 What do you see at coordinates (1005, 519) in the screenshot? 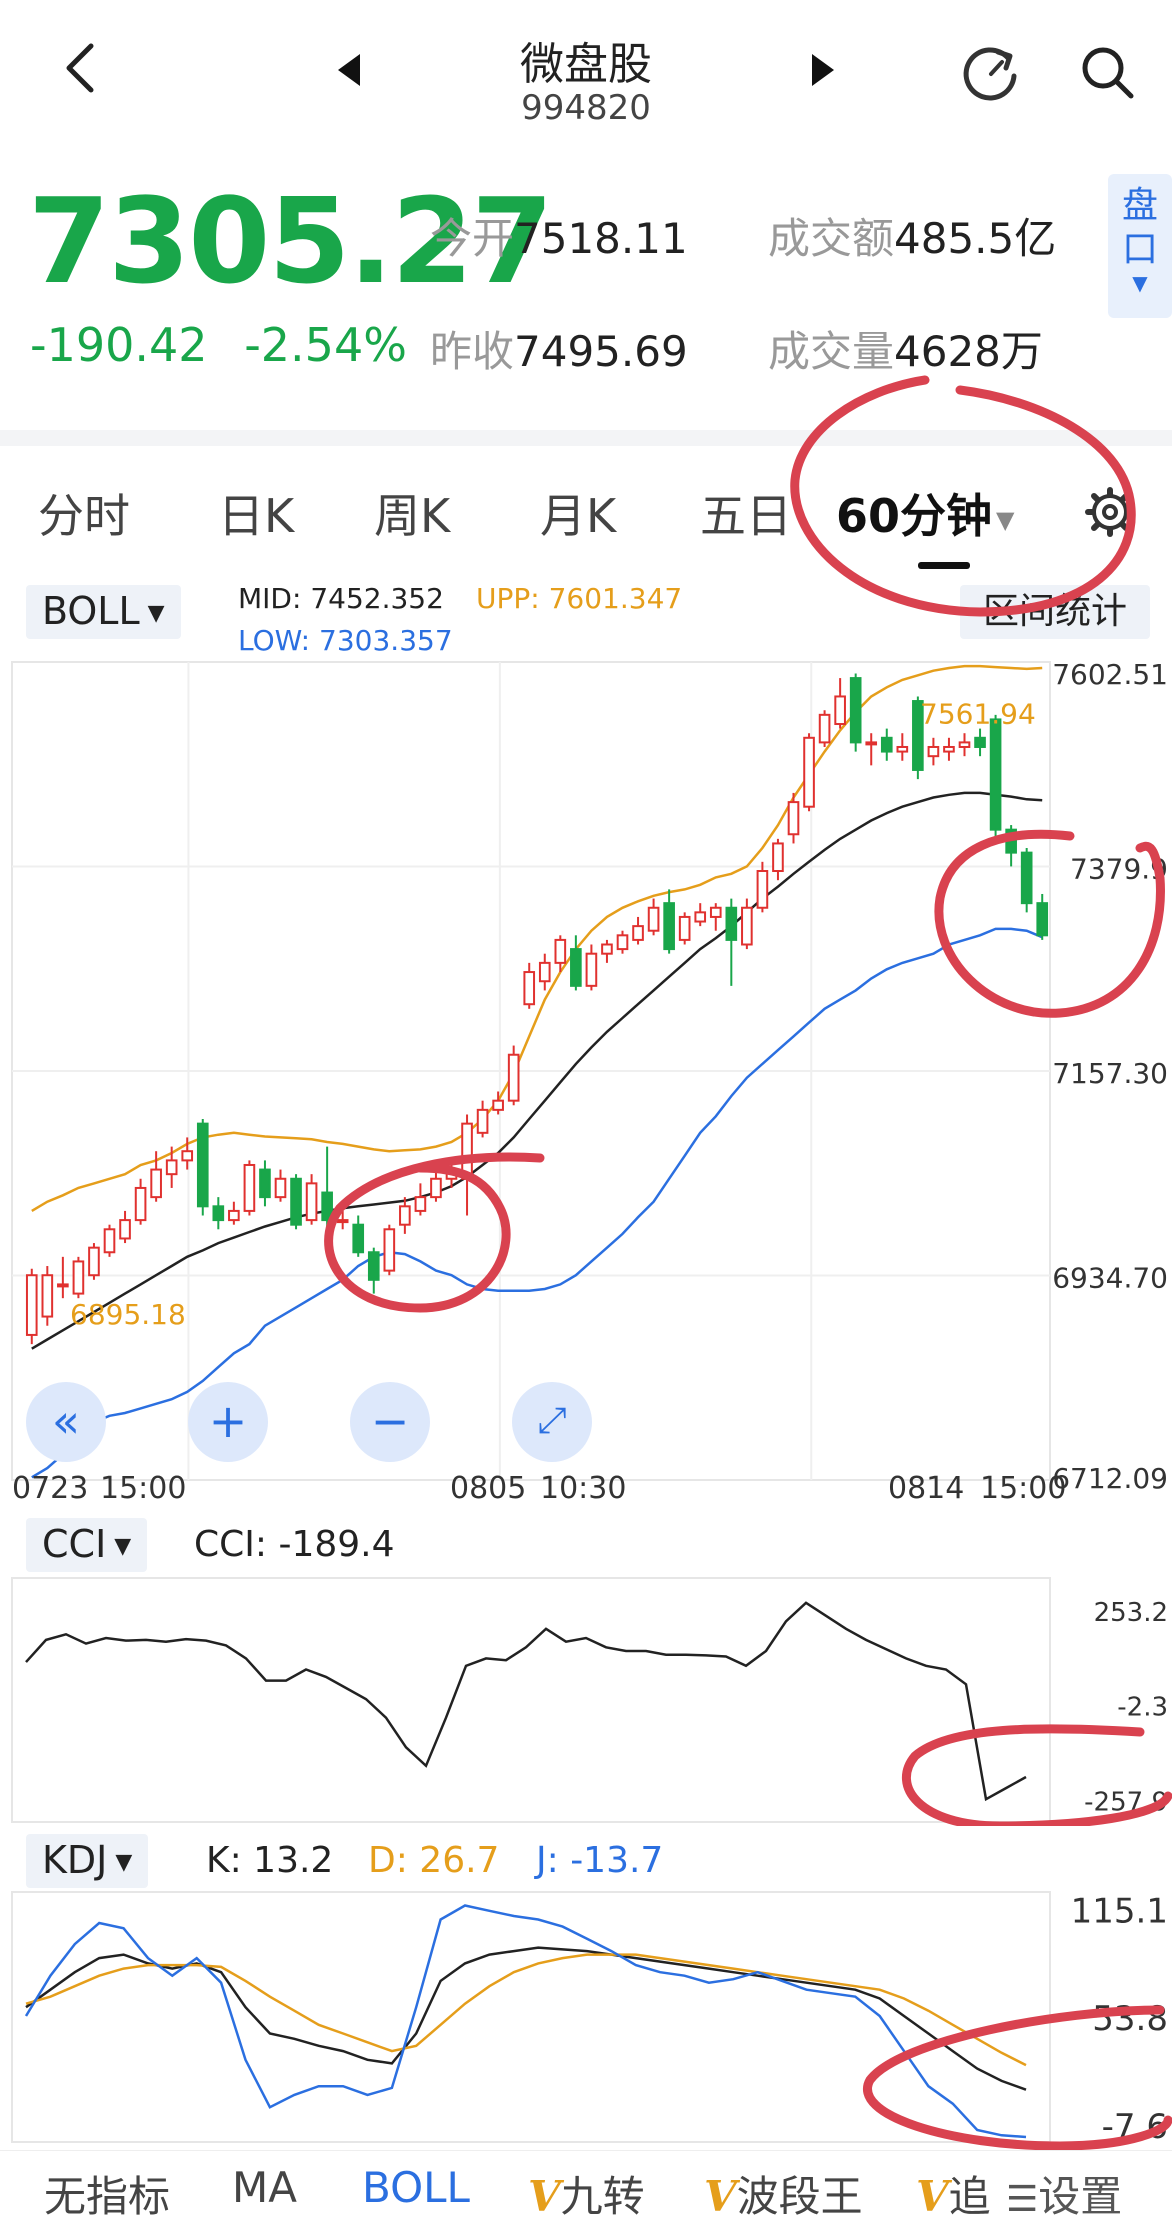
I see `caret-down-icon: ▼` at bounding box center [1005, 519].